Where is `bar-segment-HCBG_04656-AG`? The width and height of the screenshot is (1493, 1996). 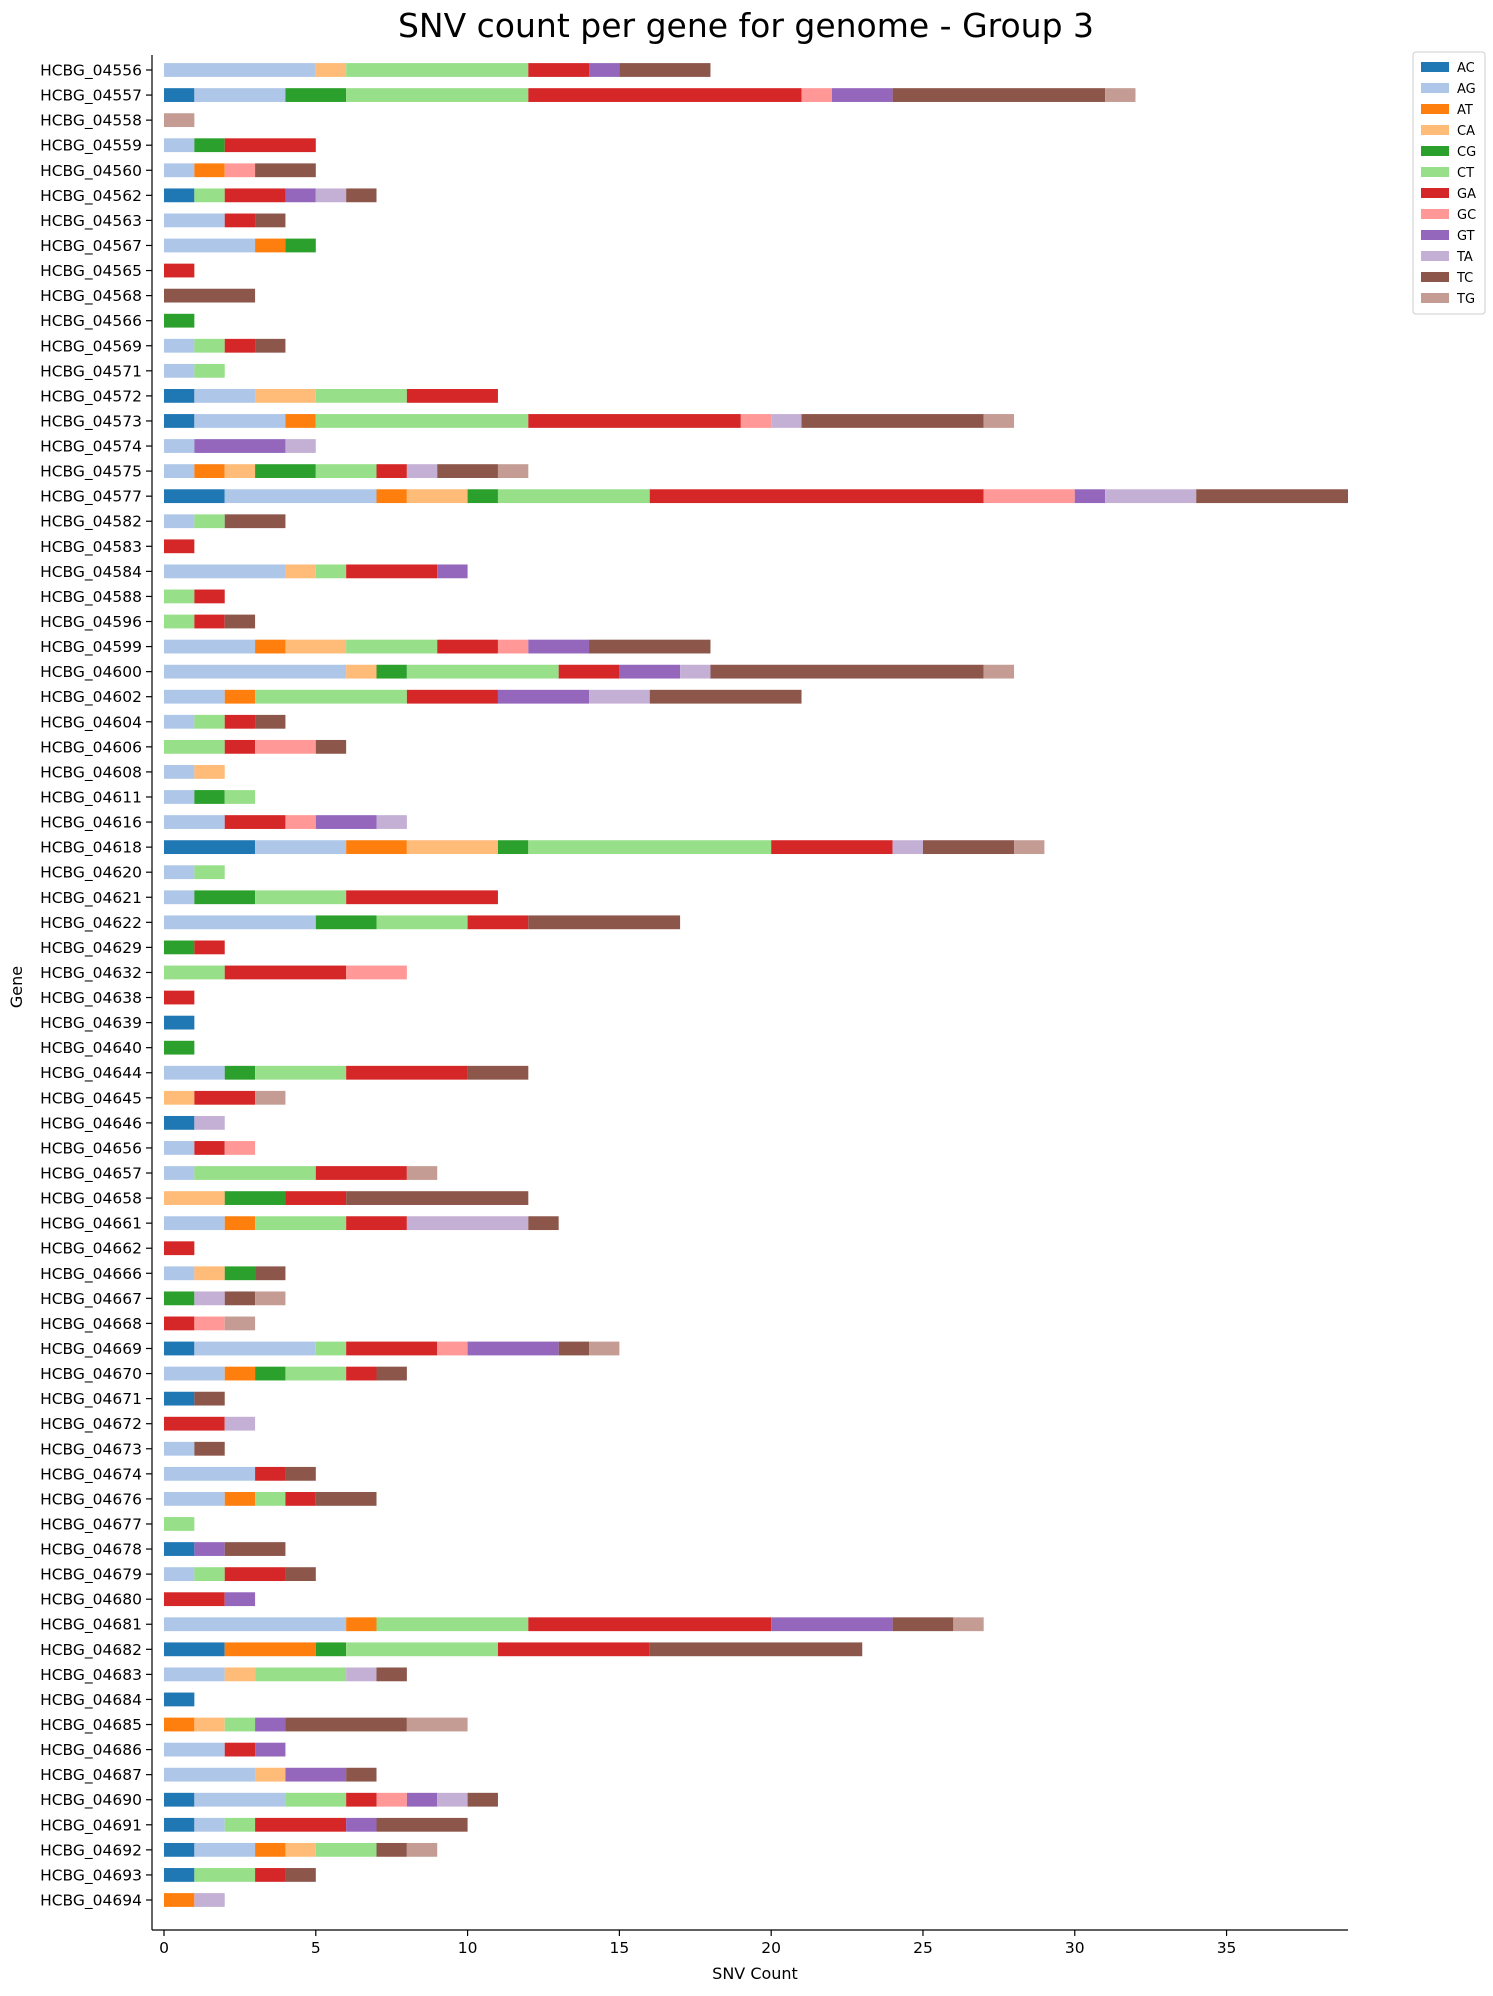
bar-segment-HCBG_04656-AG is located at coordinates (179, 1148).